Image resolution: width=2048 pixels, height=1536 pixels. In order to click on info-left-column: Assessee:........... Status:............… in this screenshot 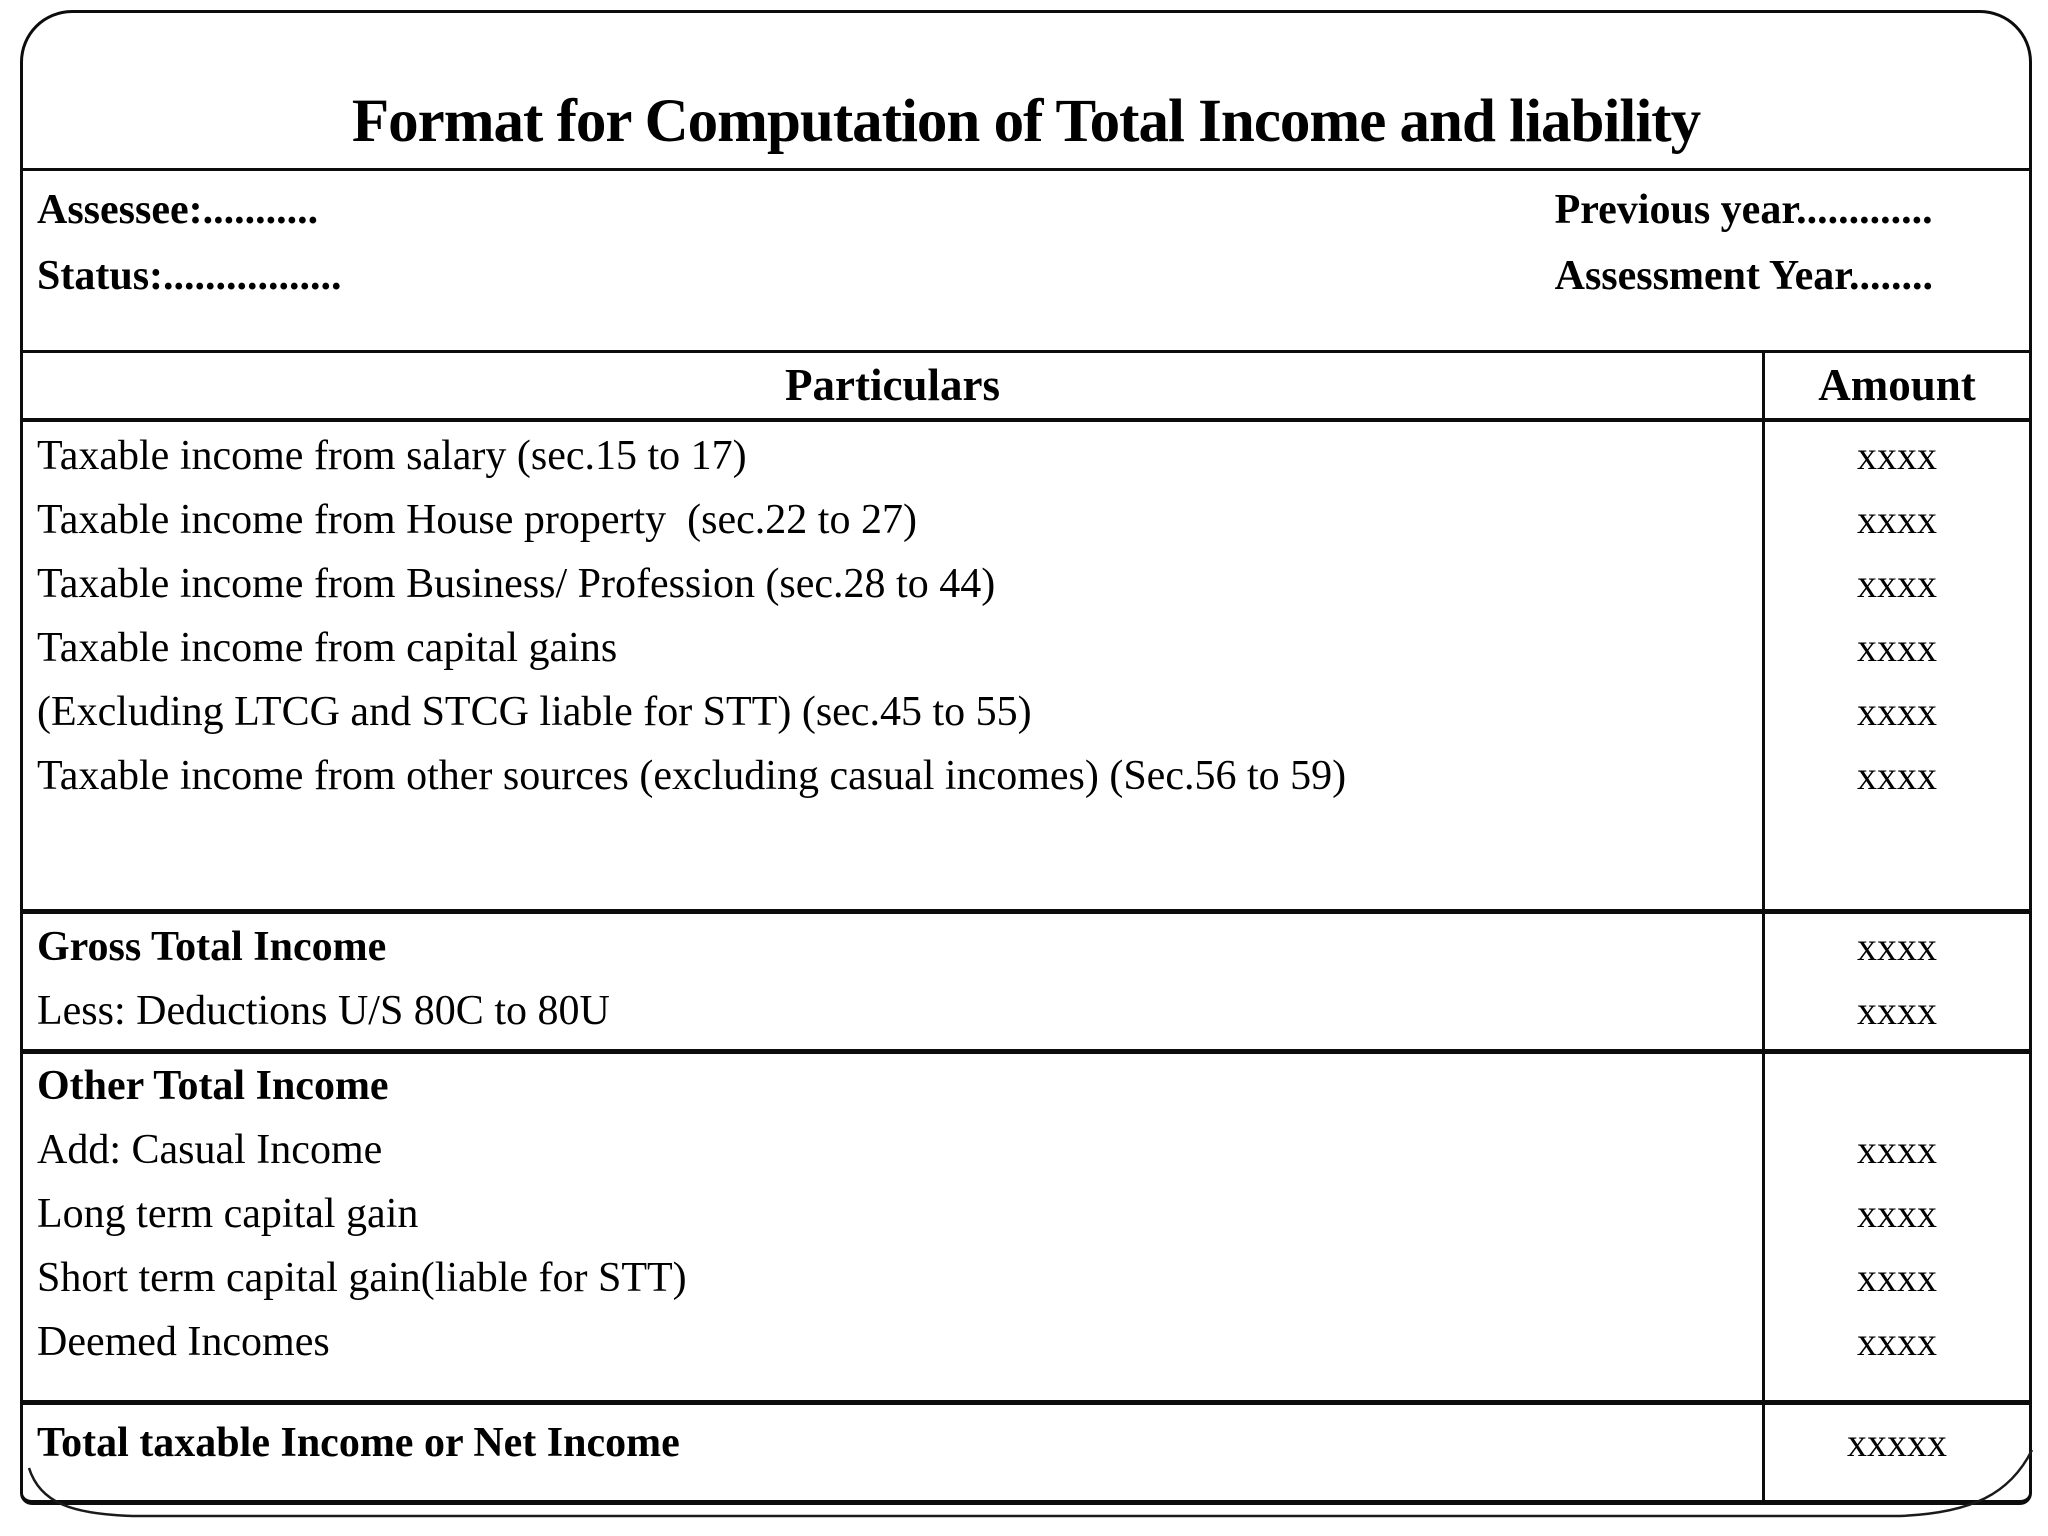, I will do `click(189, 263)`.